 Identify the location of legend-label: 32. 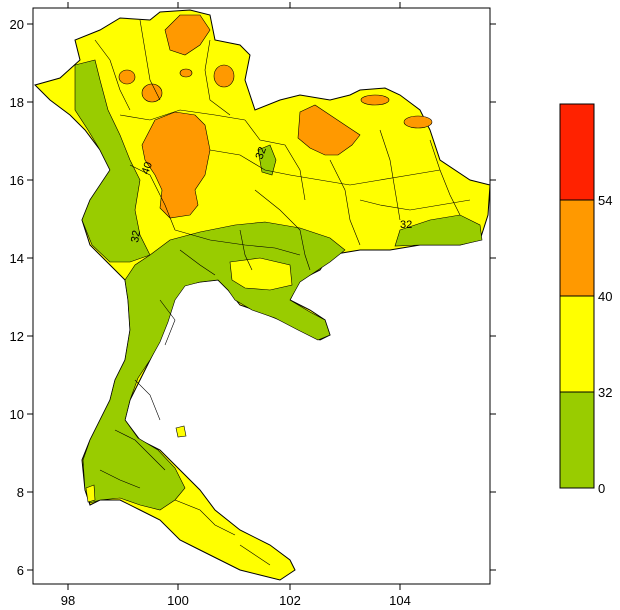
(605, 392).